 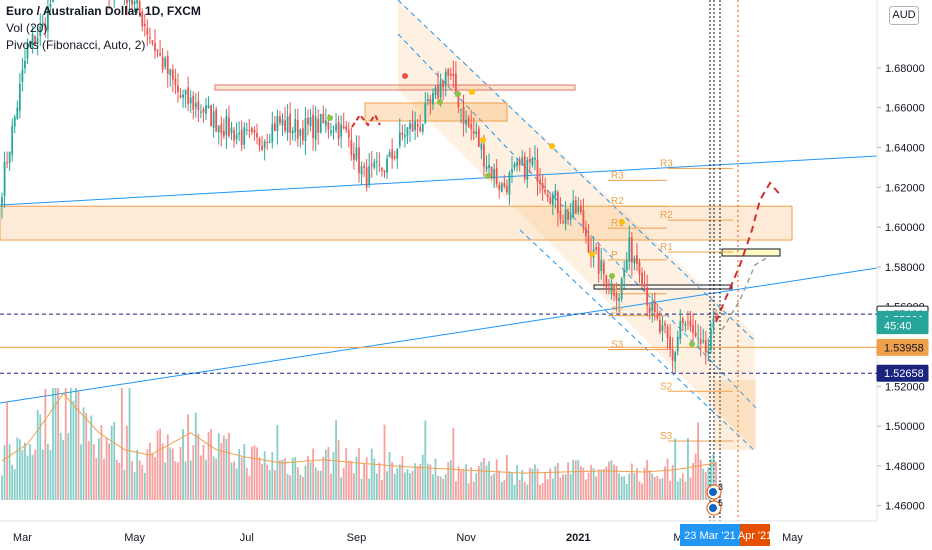 I want to click on time-axis, so click(x=466, y=535).